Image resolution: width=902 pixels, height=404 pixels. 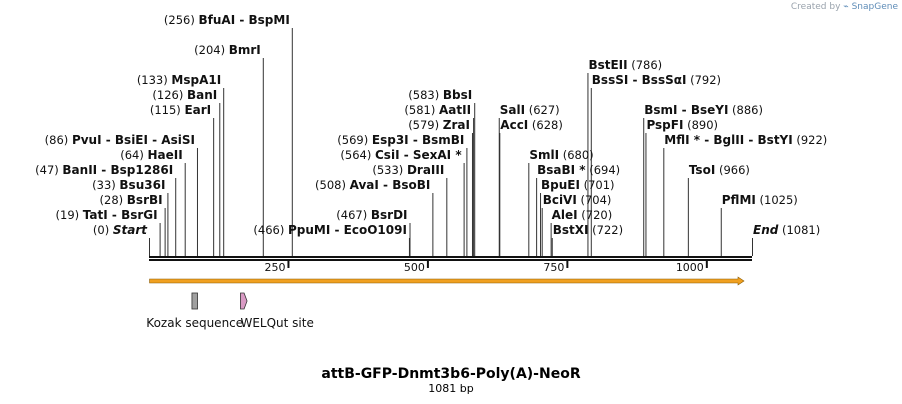 What do you see at coordinates (425, 170) in the screenshot?
I see `site-enzyme: DraIII` at bounding box center [425, 170].